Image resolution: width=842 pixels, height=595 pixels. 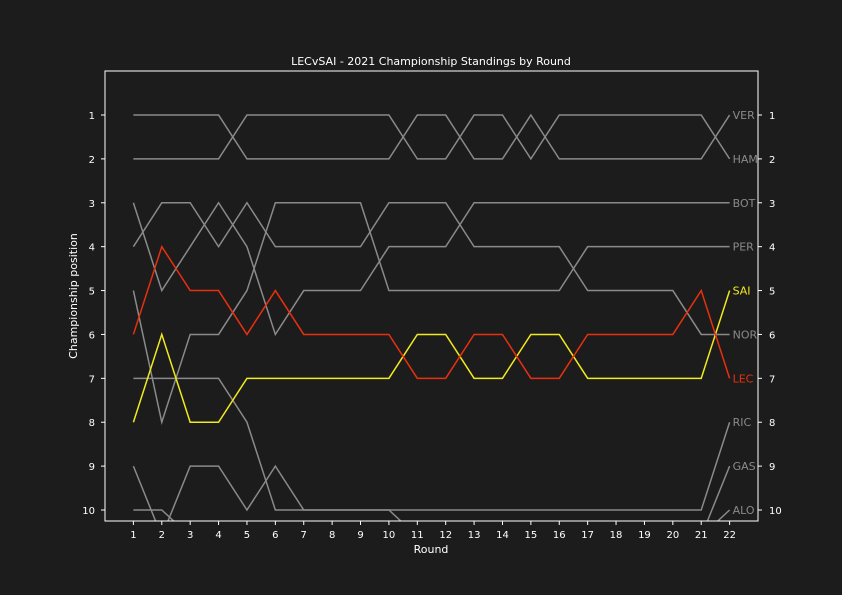 What do you see at coordinates (744, 466) in the screenshot?
I see `line-label-gas: GAS` at bounding box center [744, 466].